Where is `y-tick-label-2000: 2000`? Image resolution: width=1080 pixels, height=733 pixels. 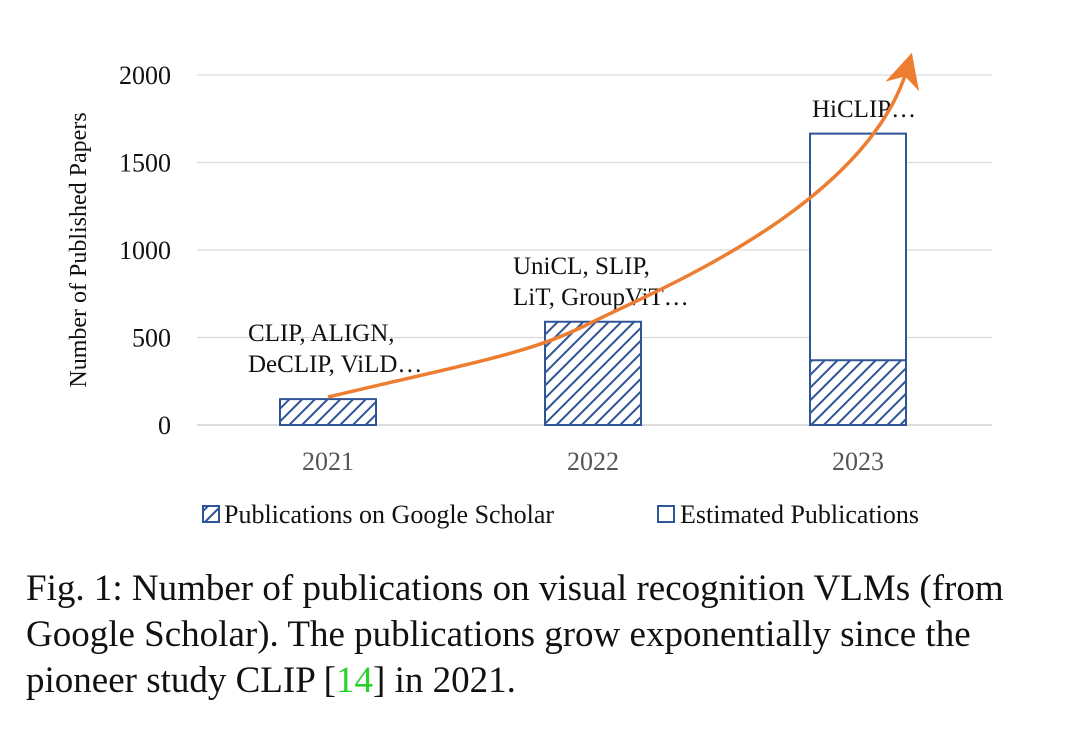 y-tick-label-2000: 2000 is located at coordinates (145, 75).